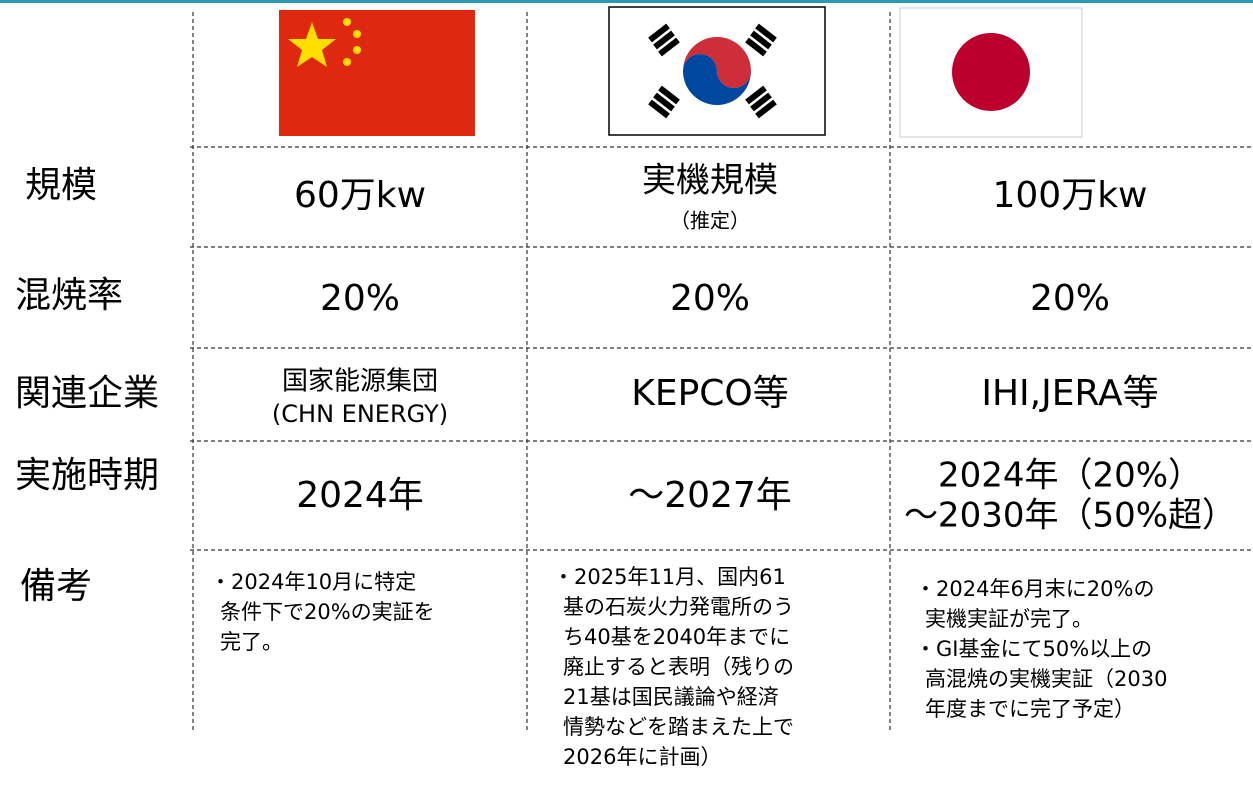 This screenshot has height=800, width=1253. What do you see at coordinates (678, 667) in the screenshot?
I see `remark-text: 廃止すると表明（残りの` at bounding box center [678, 667].